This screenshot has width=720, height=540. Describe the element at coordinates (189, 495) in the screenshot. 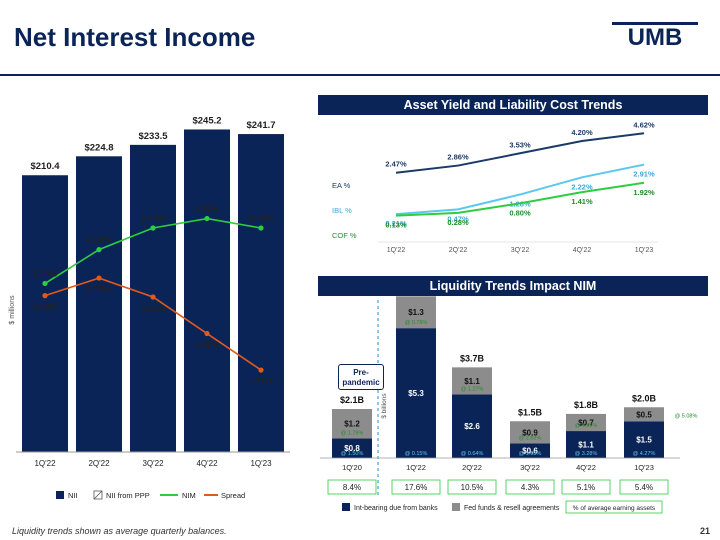

I see `legend-nim-text: NIM` at that location.